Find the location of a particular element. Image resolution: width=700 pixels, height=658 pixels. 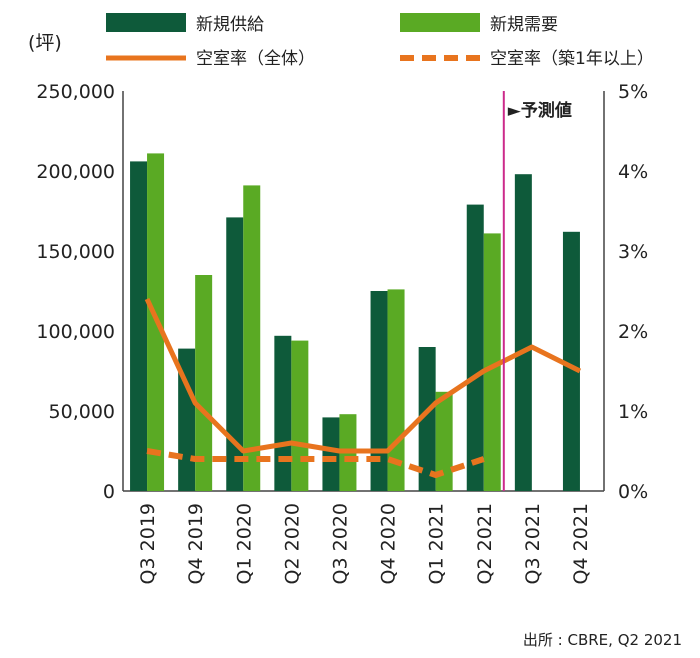

legend-label-vacancy-1yr: 空室率（築1年以上） is located at coordinates (572, 59).